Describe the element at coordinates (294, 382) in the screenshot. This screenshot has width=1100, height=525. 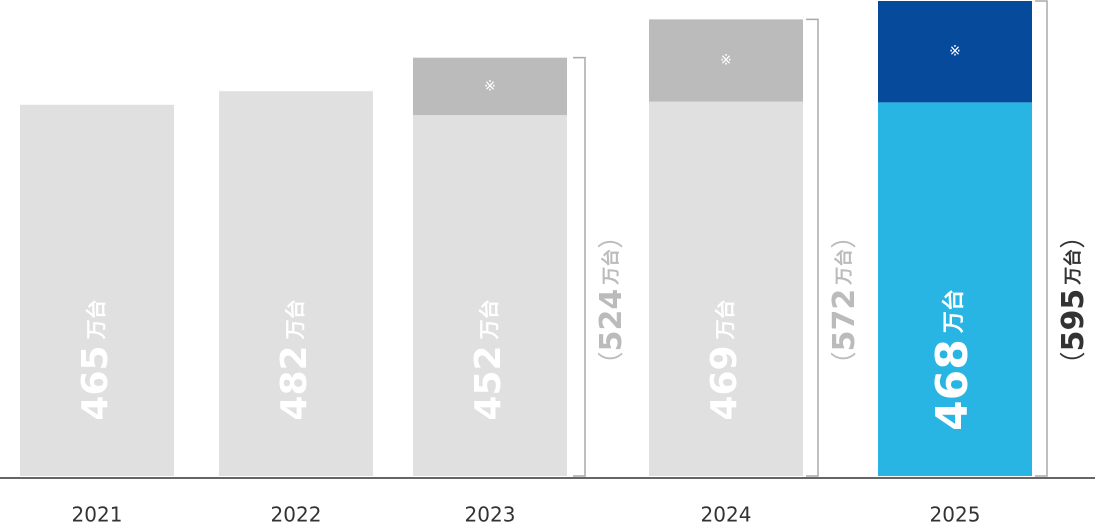
I see `value-number: 482` at that location.